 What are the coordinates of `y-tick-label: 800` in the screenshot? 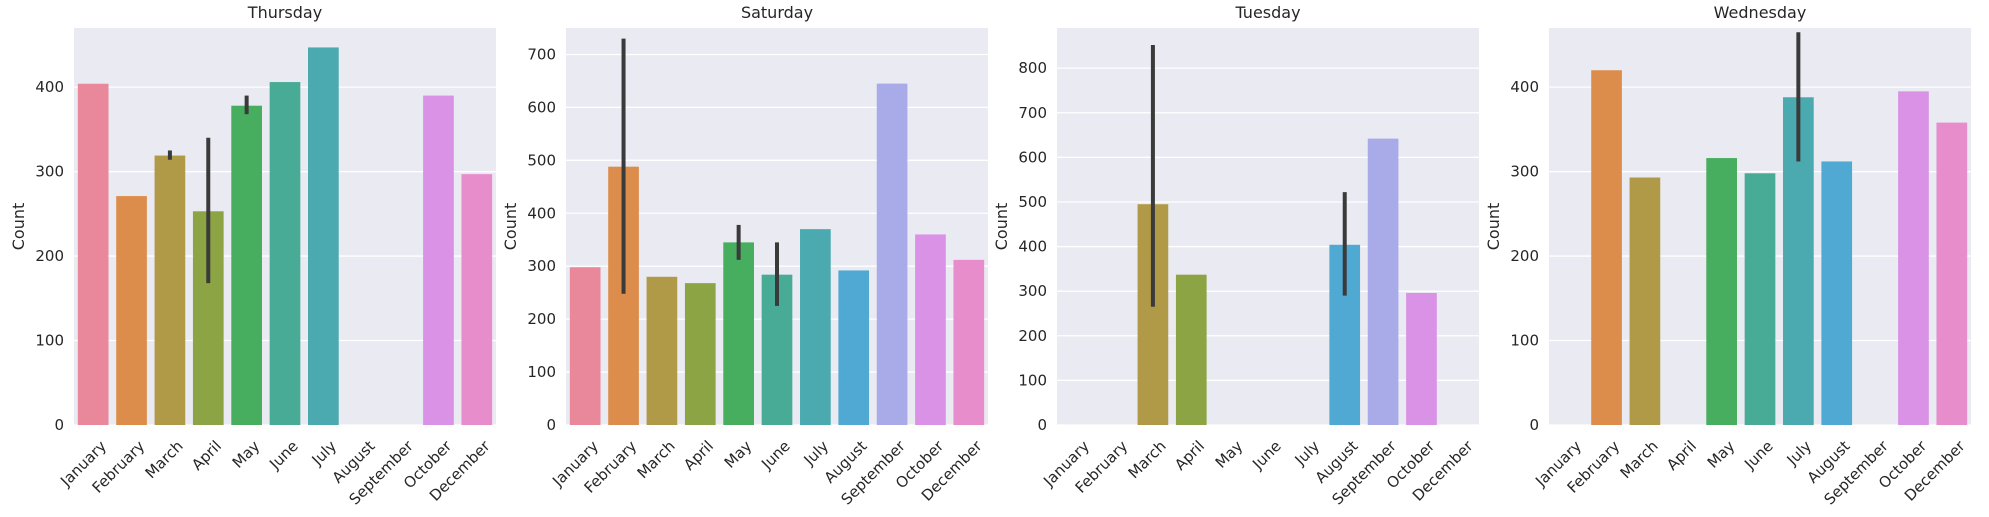 It's located at (1032, 68).